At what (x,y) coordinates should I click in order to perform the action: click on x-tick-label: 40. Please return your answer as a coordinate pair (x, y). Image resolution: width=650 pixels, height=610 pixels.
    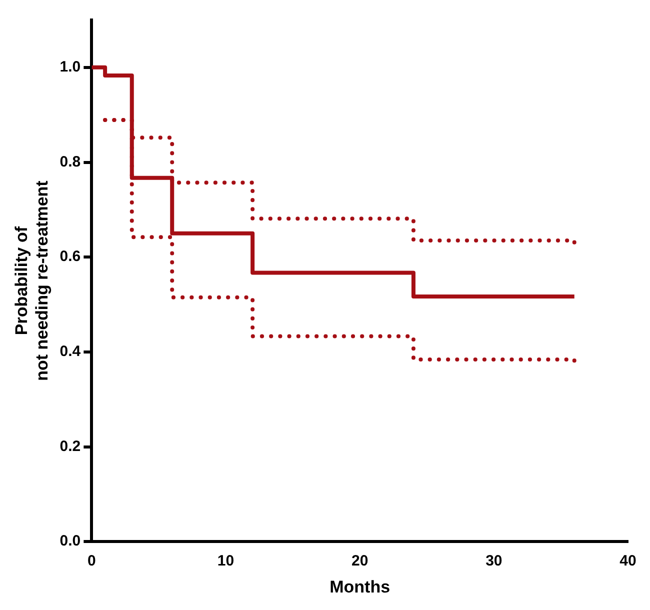
    Looking at the image, I should click on (628, 561).